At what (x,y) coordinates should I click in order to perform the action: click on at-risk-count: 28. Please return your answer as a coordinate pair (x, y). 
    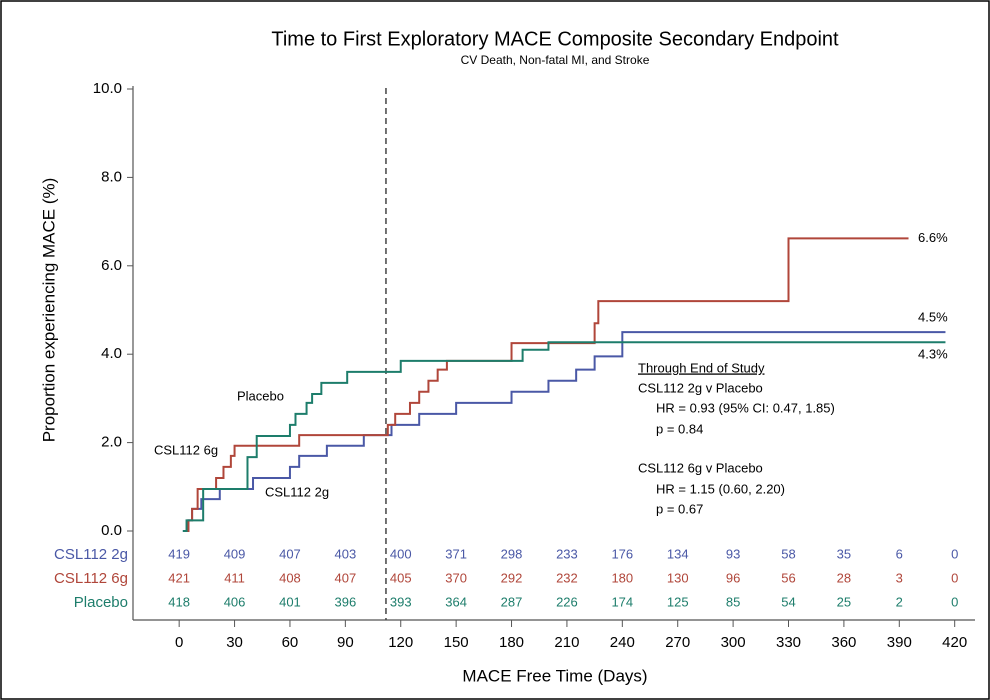
    Looking at the image, I should click on (844, 577).